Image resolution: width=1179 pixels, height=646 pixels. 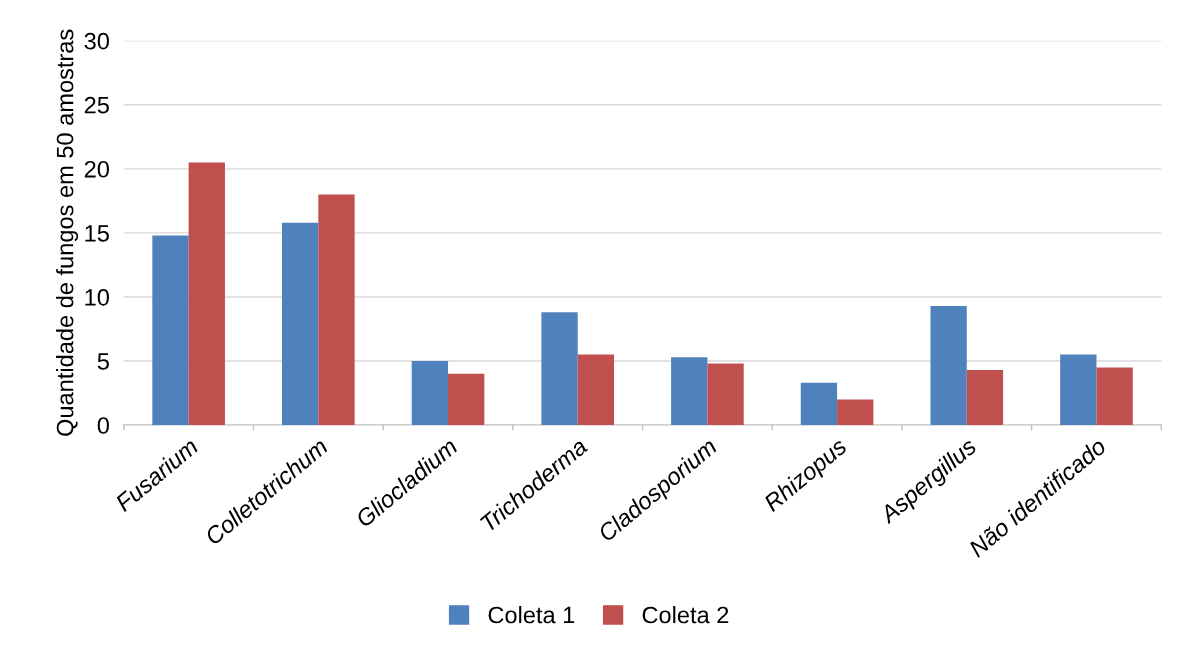 I want to click on y-tick-label: 10, so click(x=97, y=297).